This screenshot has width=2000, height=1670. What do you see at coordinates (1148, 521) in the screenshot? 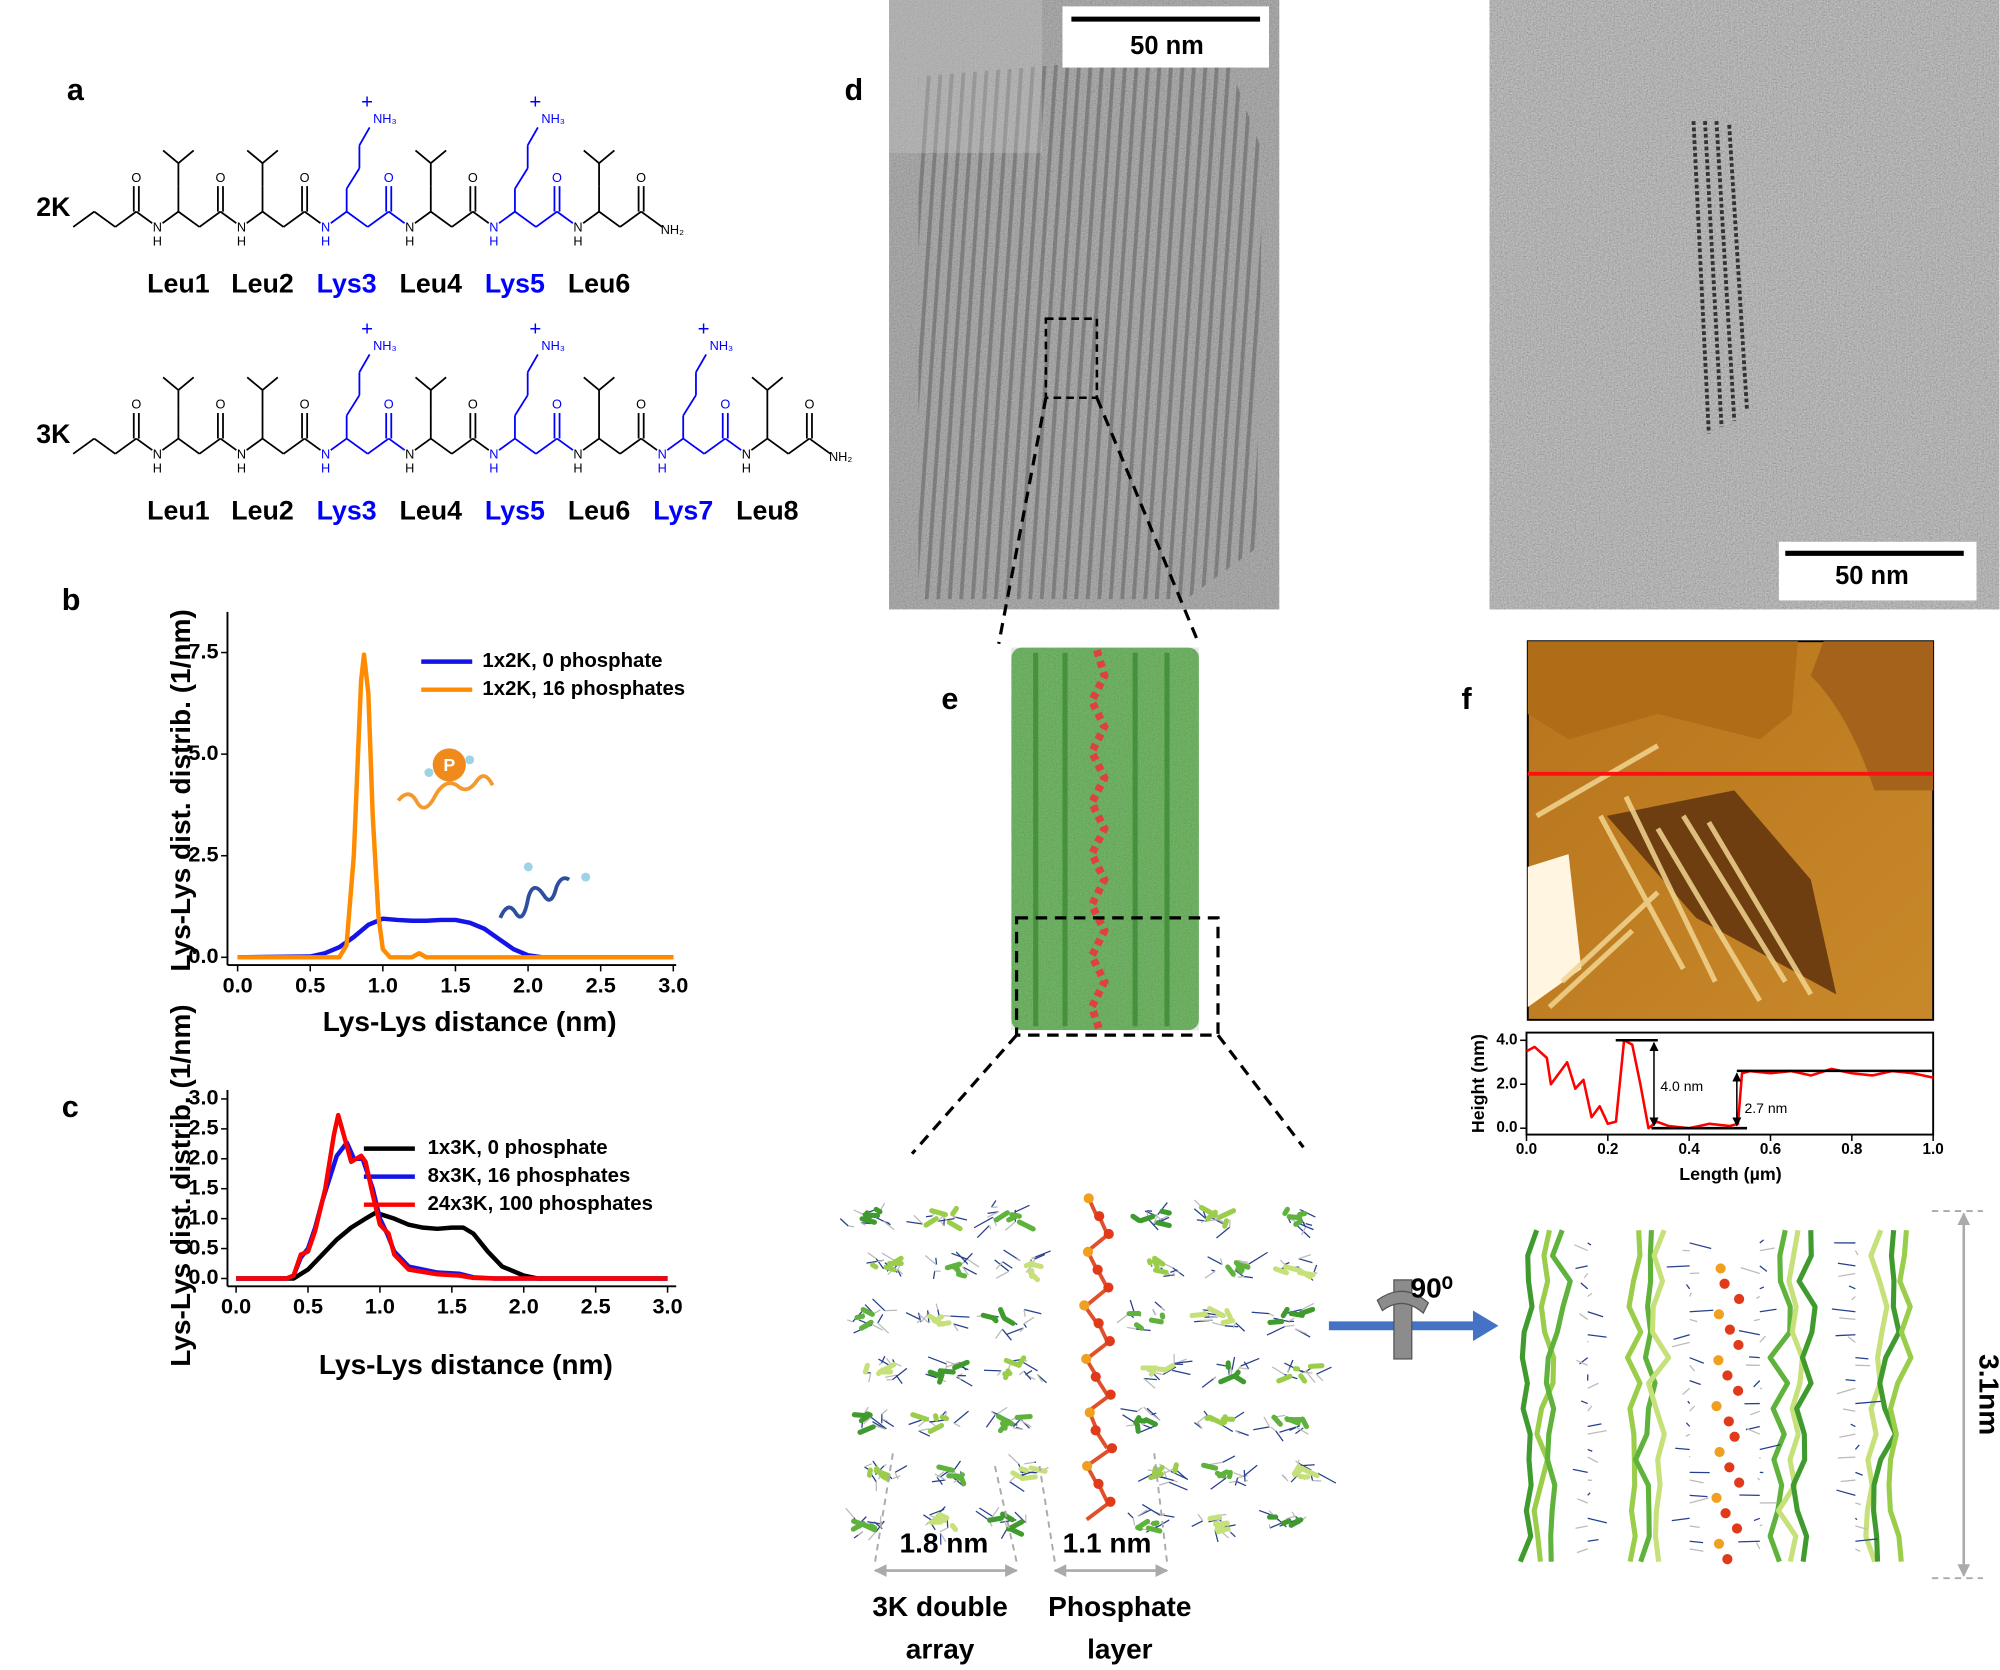
I see `zoom-line` at bounding box center [1148, 521].